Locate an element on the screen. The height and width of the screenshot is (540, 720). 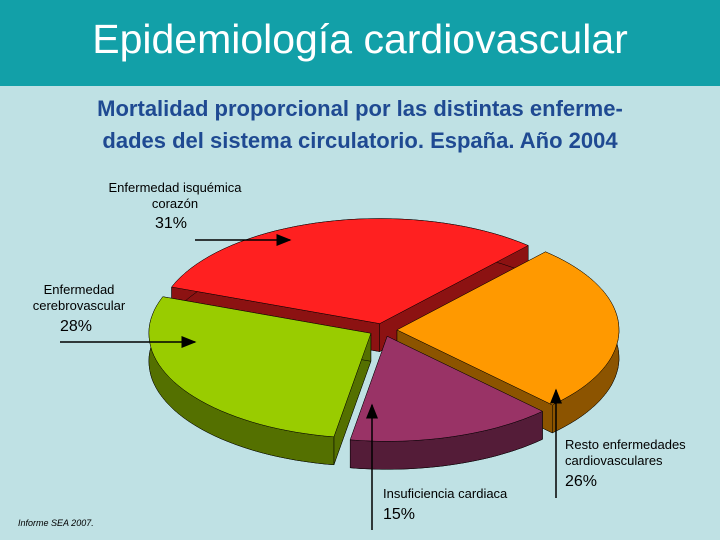
value-label: 28% is located at coordinates (76, 326).